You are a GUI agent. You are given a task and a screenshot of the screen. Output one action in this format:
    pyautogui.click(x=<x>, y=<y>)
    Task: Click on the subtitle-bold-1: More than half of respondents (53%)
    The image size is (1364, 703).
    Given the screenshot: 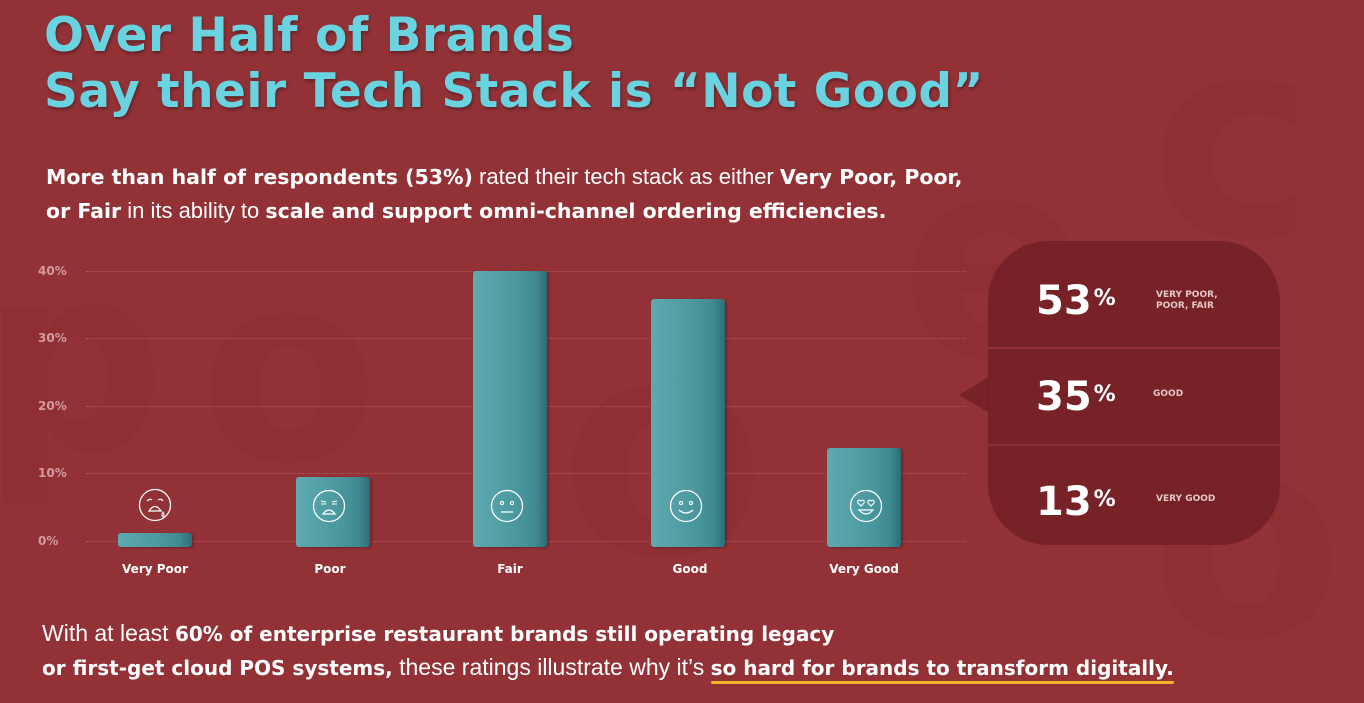 What is the action you would take?
    pyautogui.click(x=259, y=177)
    